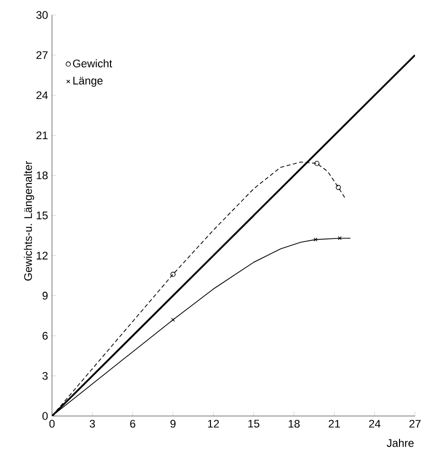  Describe the element at coordinates (42, 95) in the screenshot. I see `y-tick-label: 24` at that location.